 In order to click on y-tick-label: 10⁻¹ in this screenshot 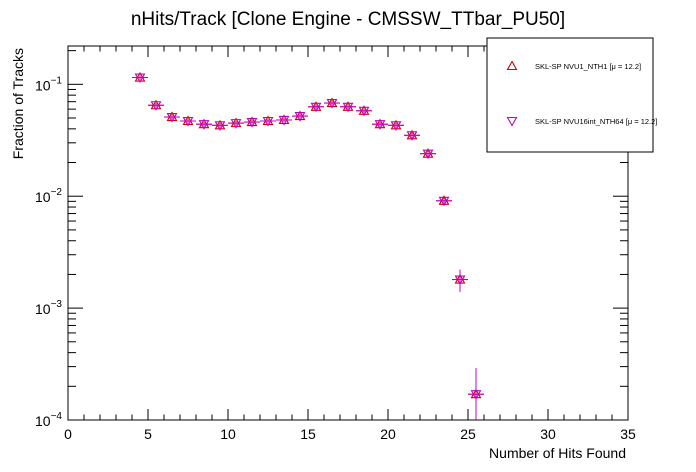, I will do `click(48, 84)`.